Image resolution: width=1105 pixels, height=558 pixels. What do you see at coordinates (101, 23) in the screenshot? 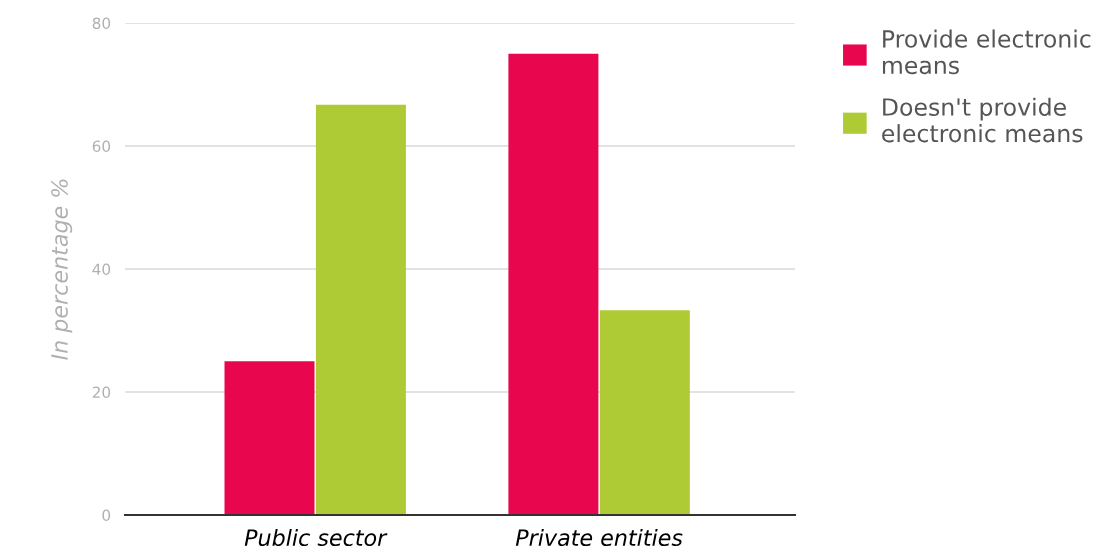
I see `y-tick-label: 80` at bounding box center [101, 23].